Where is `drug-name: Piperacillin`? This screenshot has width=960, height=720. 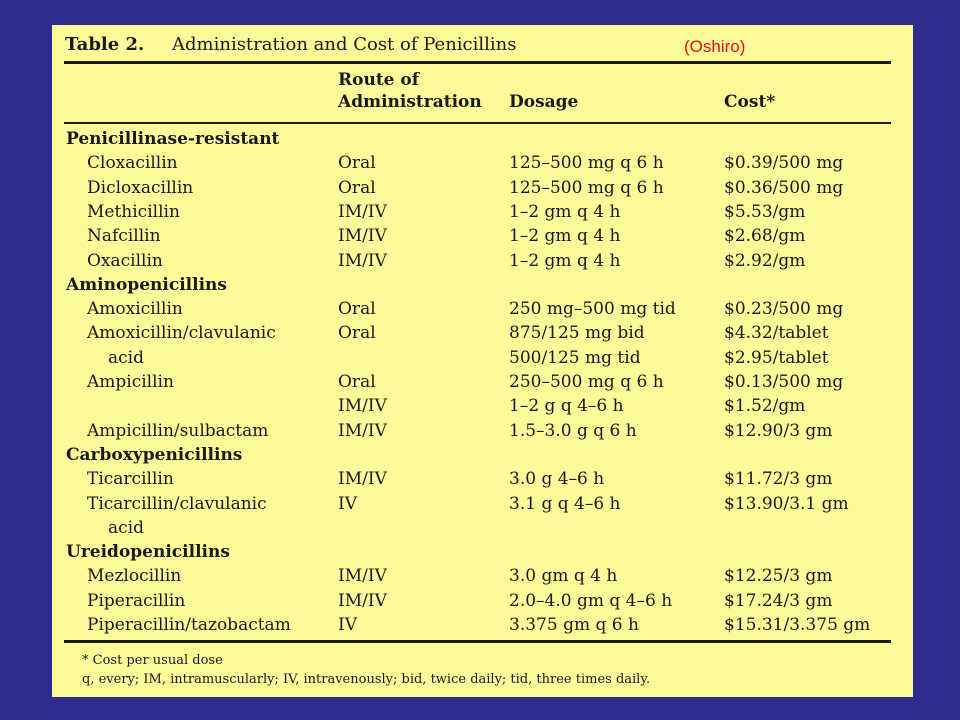
drug-name: Piperacillin is located at coordinates (136, 600).